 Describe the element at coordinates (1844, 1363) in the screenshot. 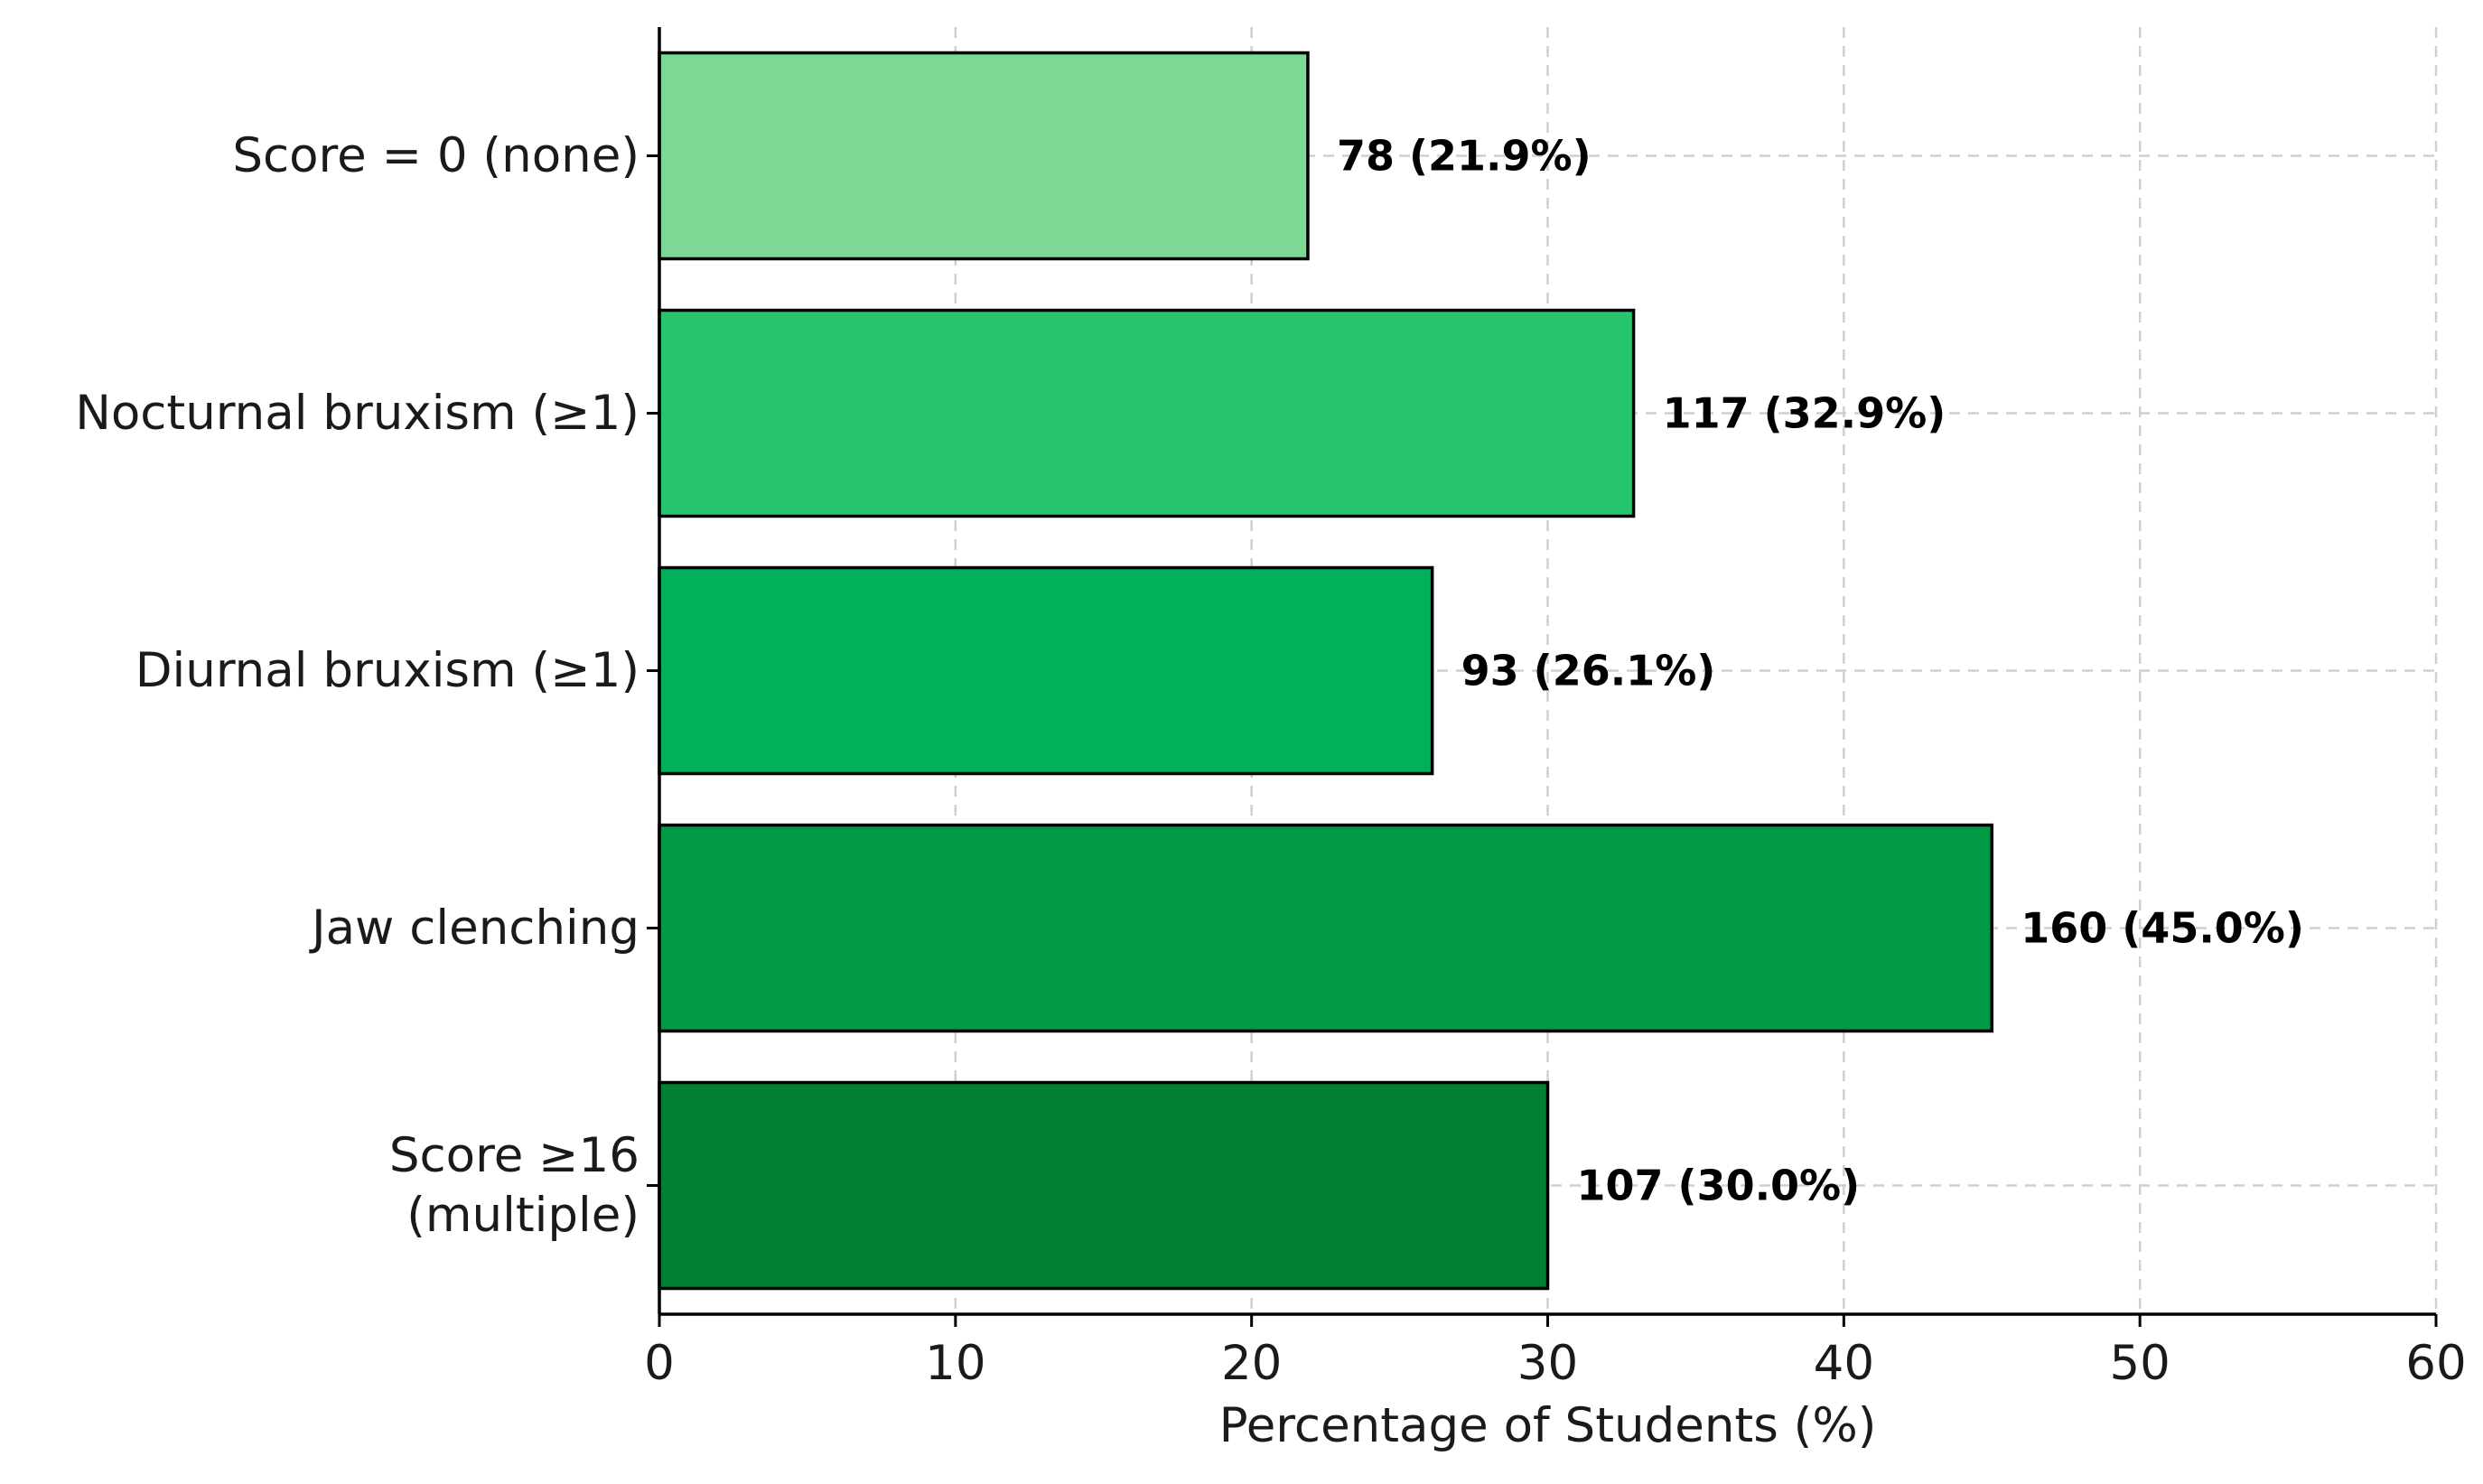

I see `x-tick-label: 40` at that location.